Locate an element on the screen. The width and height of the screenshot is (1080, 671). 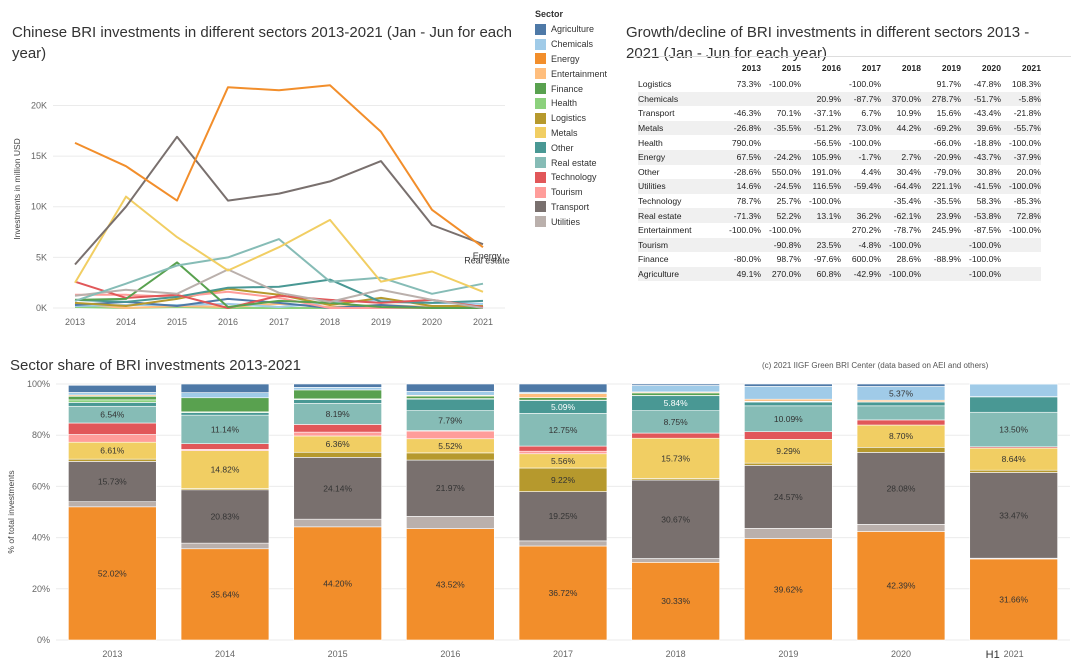
legend-item-finance: Finance is located at coordinates (571, 88).